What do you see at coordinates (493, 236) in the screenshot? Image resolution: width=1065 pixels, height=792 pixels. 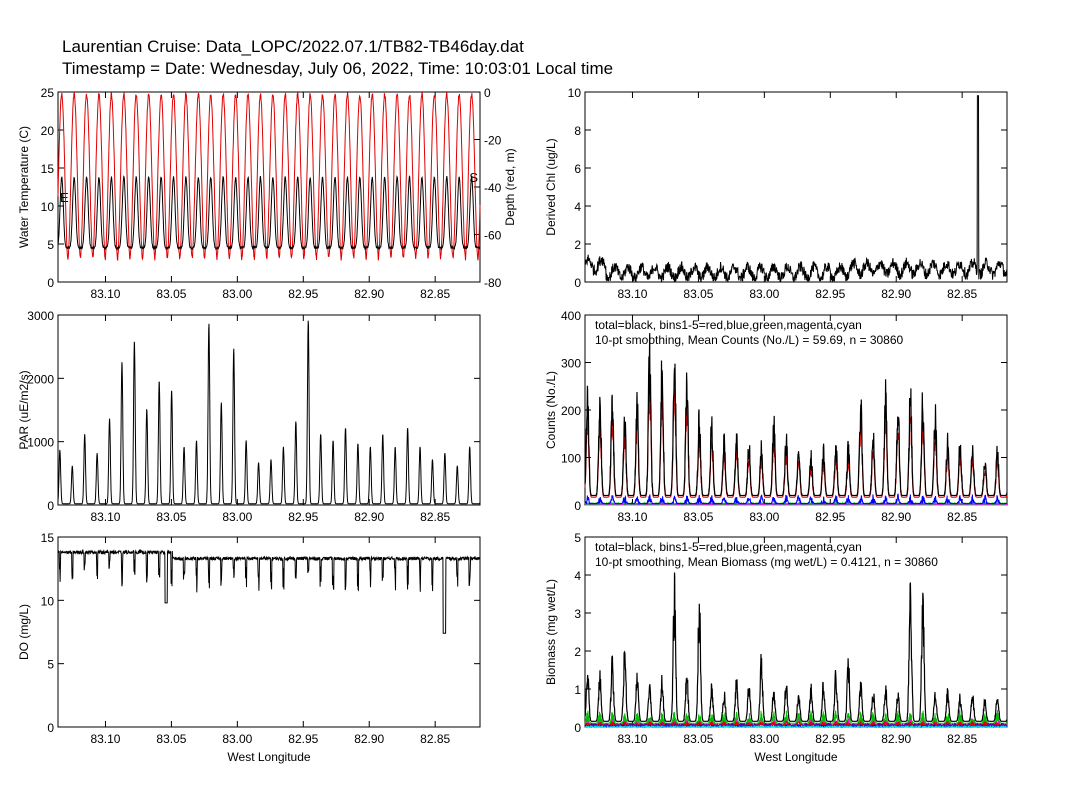 I see `y2-tick-label: -60` at bounding box center [493, 236].